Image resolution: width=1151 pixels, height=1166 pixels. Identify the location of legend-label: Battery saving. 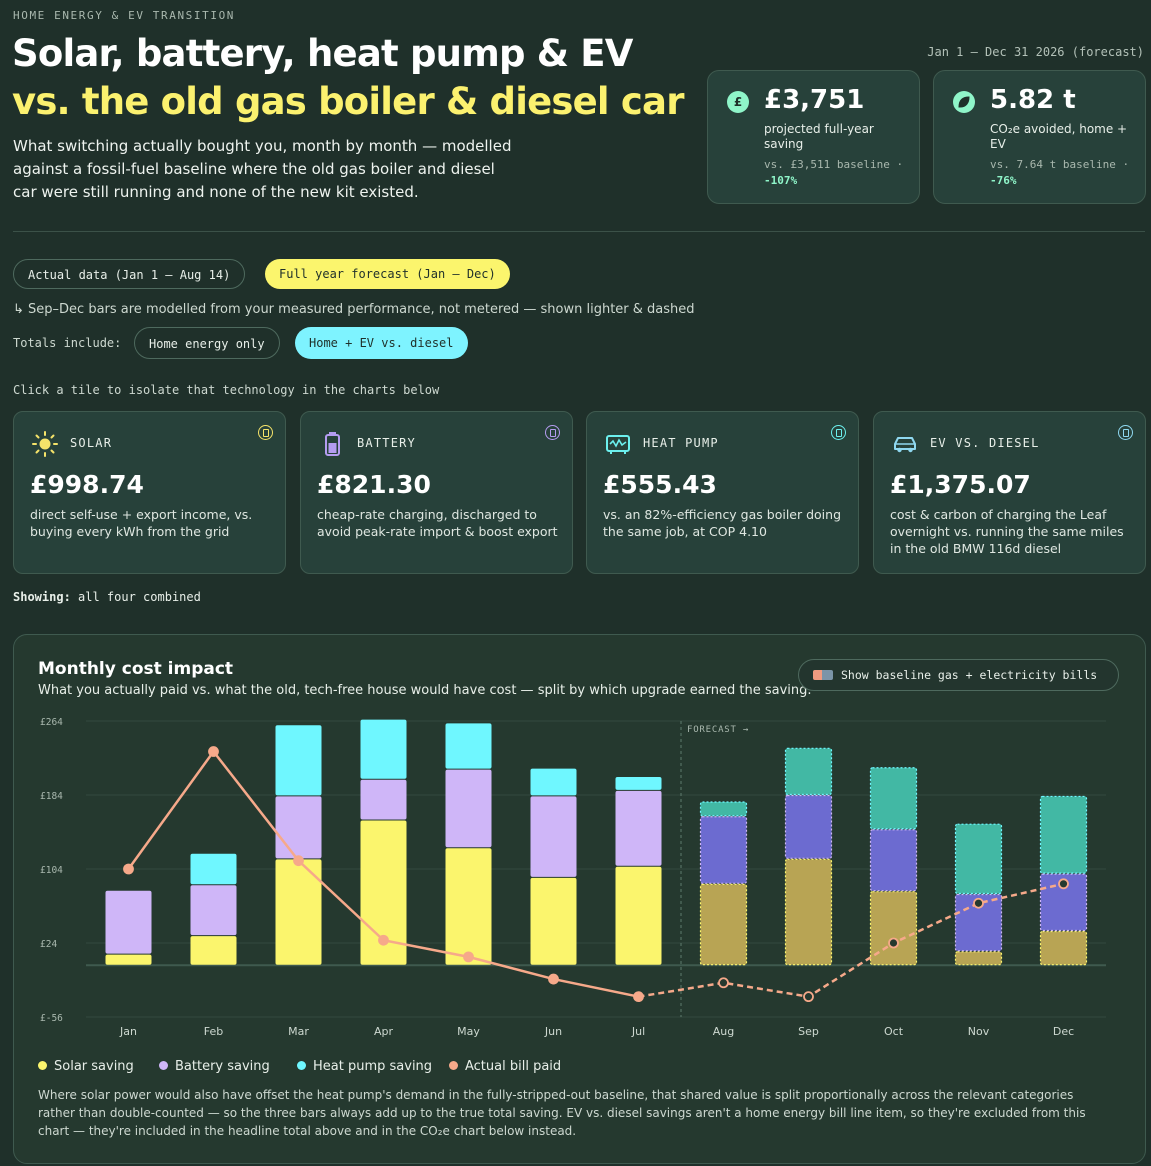
(222, 1066).